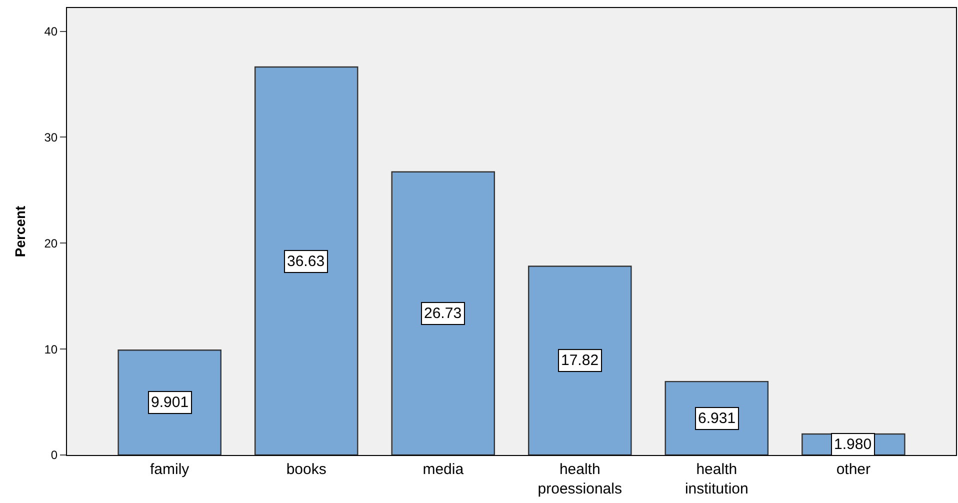 This screenshot has width=958, height=503. Describe the element at coordinates (853, 444) in the screenshot. I see `data-label: 1.980` at that location.